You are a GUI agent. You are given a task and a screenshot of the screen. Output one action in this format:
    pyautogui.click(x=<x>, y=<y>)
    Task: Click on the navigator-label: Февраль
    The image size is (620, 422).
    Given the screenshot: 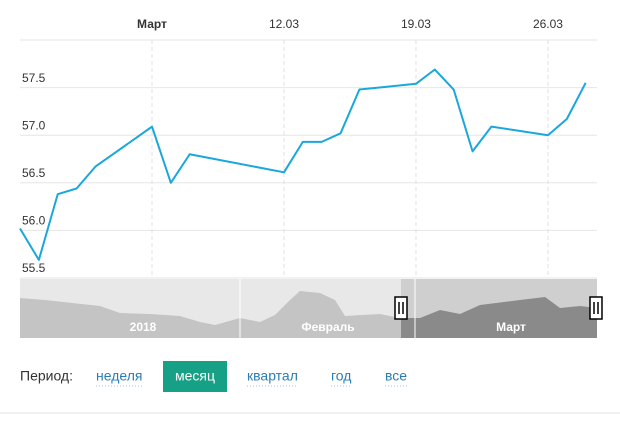 What is the action you would take?
    pyautogui.click(x=327, y=327)
    